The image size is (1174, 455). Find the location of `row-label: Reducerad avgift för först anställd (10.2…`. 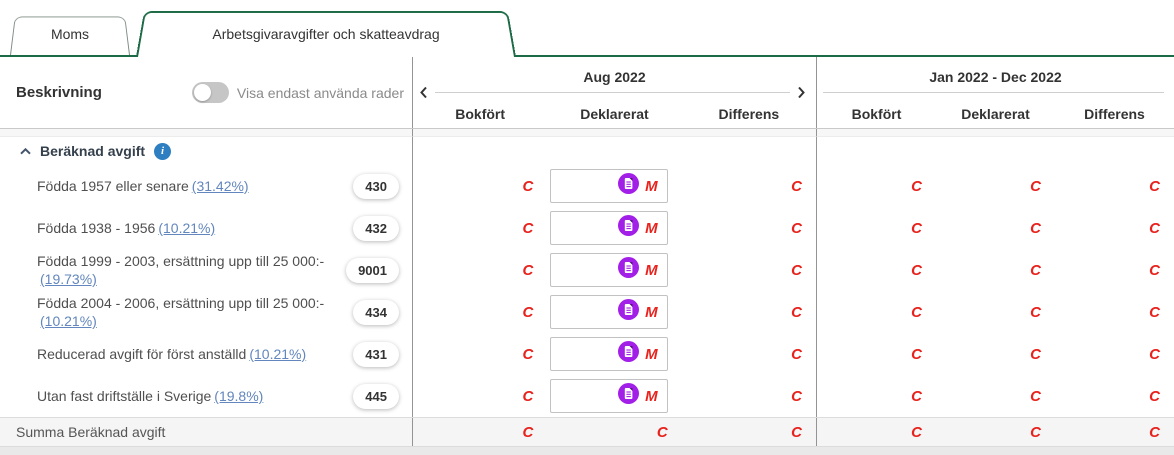

row-label: Reducerad avgift för först anställd (10.2… is located at coordinates (172, 353).